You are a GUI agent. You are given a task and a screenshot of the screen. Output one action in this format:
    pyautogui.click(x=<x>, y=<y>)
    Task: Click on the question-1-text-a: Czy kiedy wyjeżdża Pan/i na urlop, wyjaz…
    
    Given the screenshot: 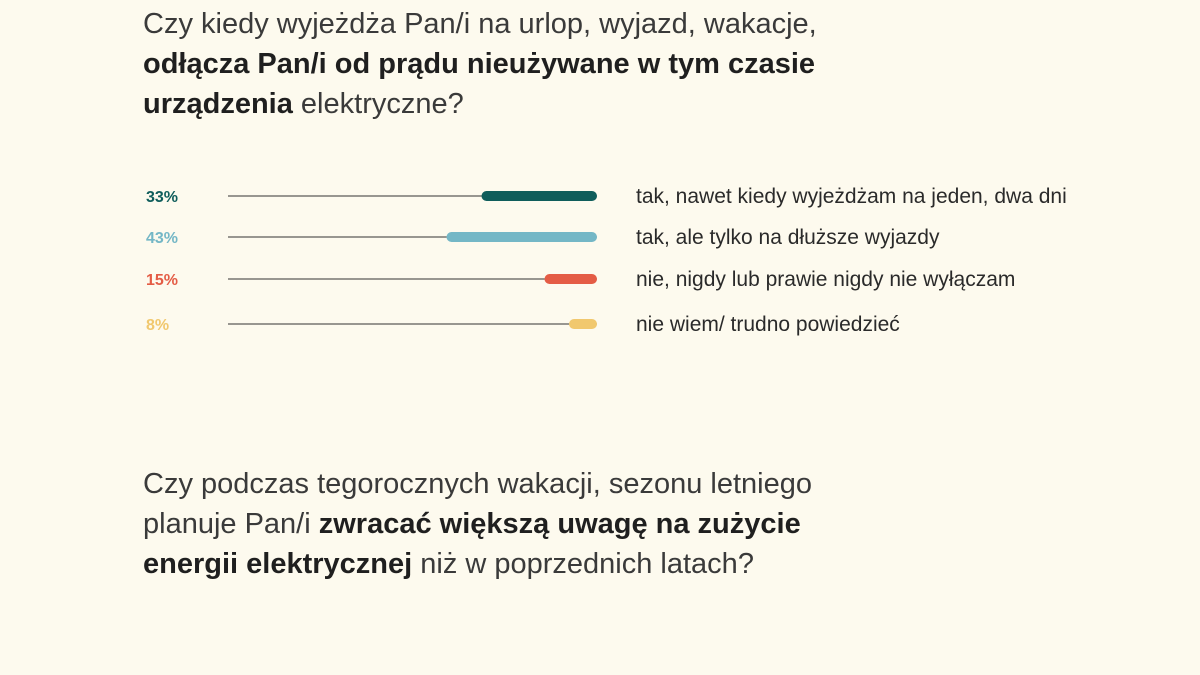 What is the action you would take?
    pyautogui.click(x=480, y=24)
    